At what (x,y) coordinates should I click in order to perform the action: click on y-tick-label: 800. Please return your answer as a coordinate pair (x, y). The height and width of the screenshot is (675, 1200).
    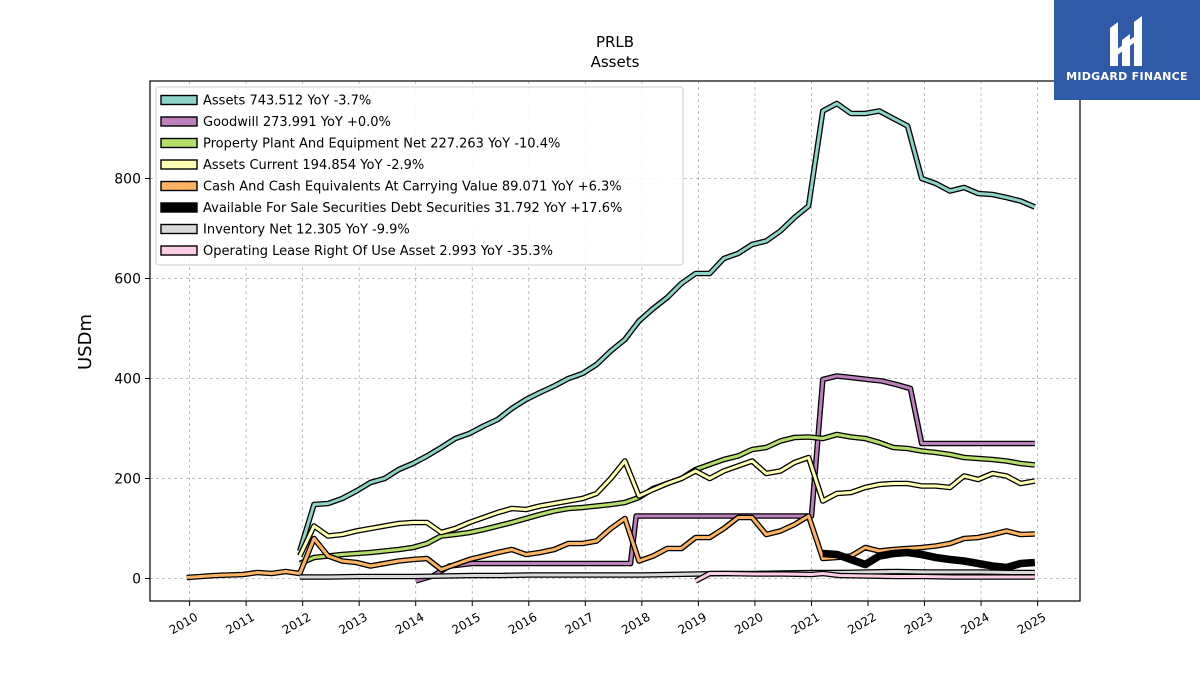
    Looking at the image, I should click on (127, 180).